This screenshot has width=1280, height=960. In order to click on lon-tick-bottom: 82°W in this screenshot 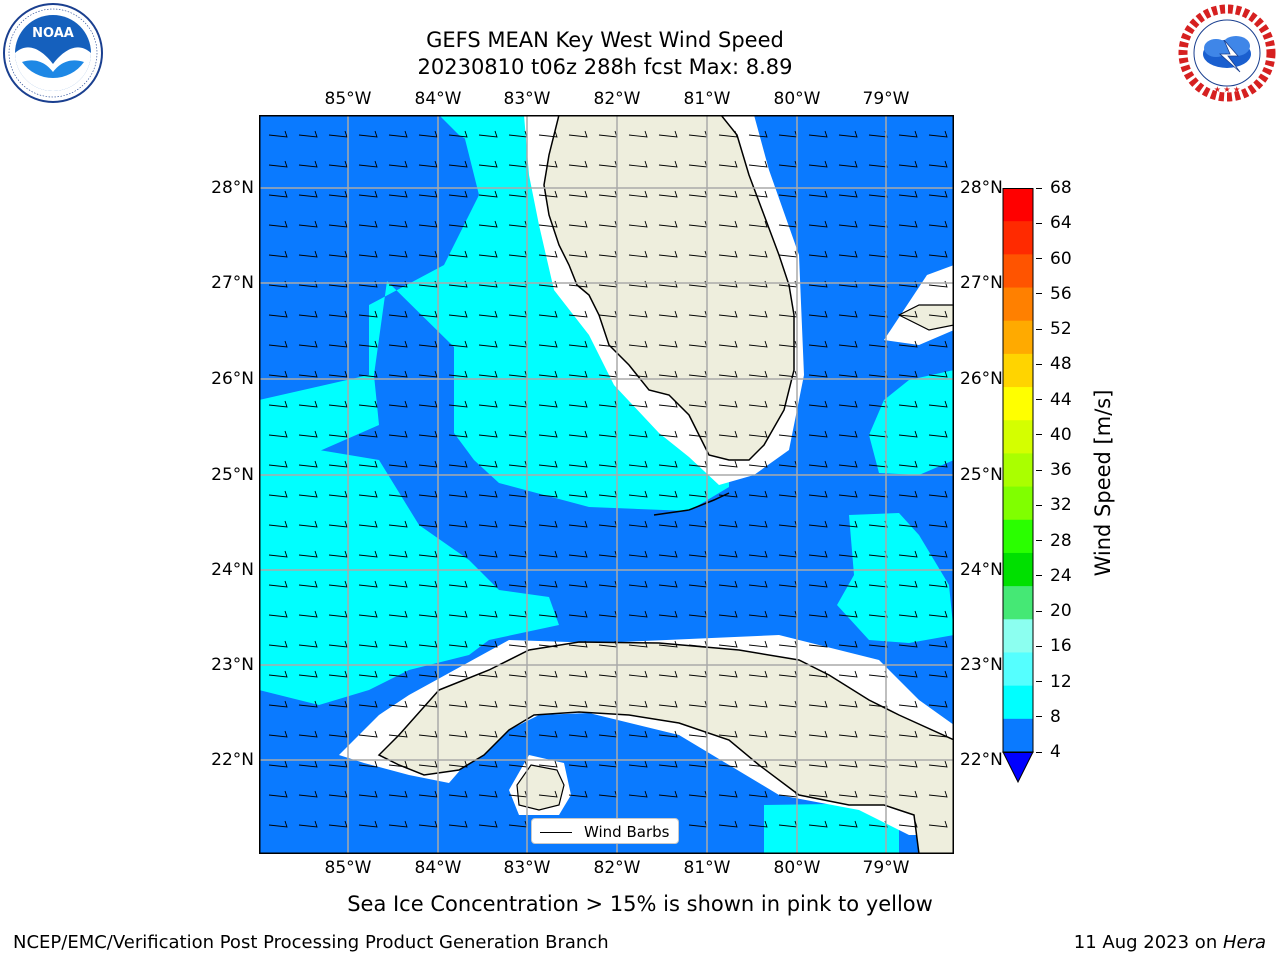, I will do `click(617, 868)`.